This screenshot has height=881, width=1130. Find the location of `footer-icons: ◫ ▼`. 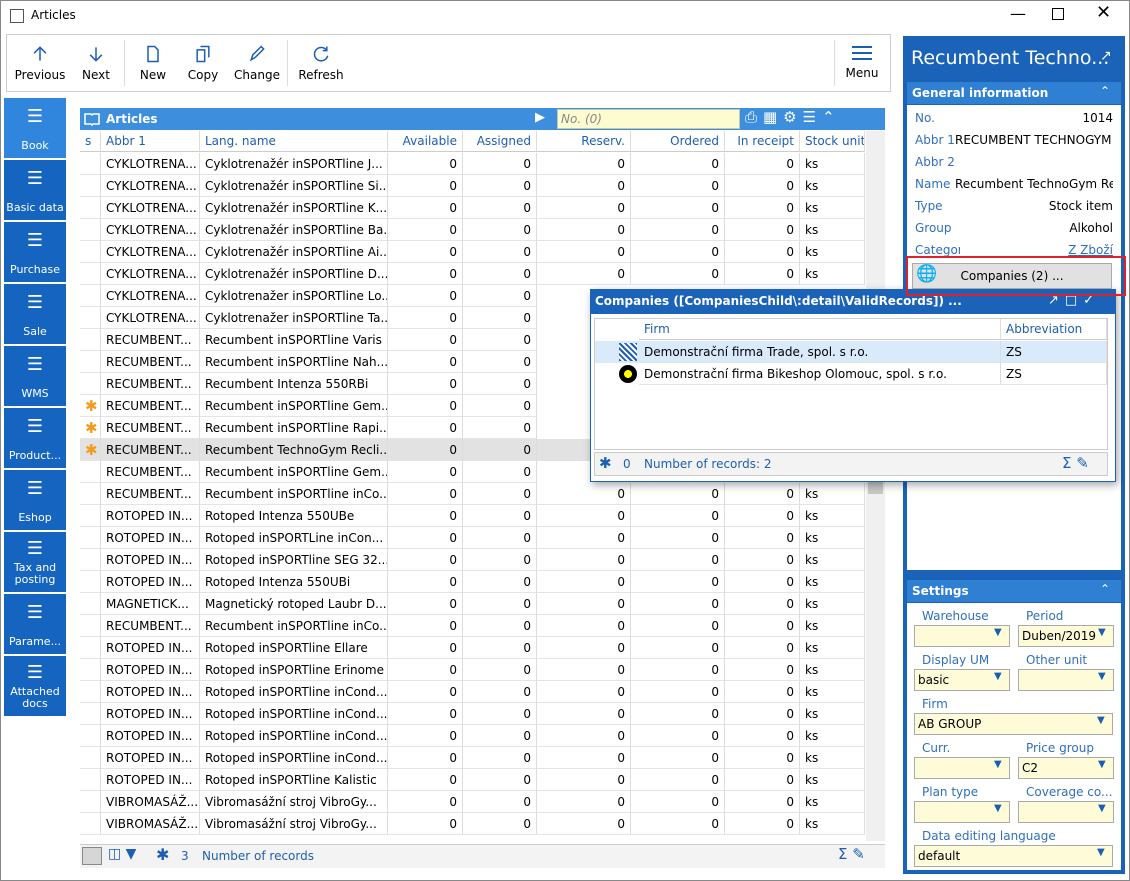

footer-icons: ◫ ▼ is located at coordinates (122, 854).